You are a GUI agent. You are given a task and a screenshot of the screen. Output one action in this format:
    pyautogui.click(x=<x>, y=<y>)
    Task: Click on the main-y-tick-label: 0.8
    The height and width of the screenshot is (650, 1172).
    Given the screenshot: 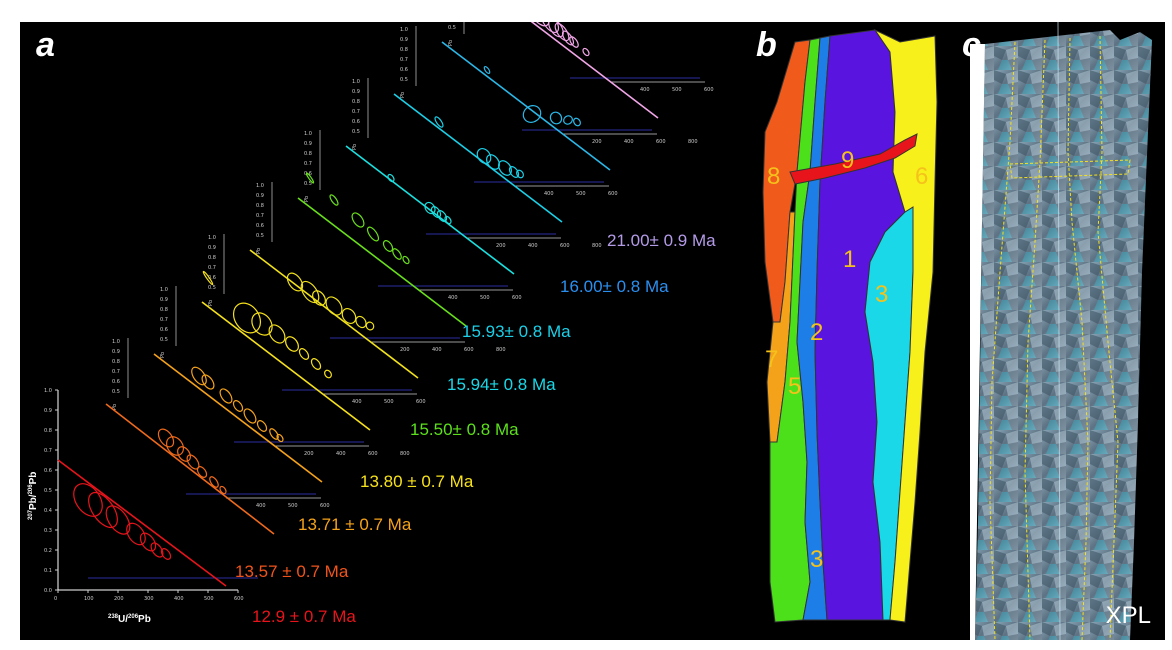 What is the action you would take?
    pyautogui.click(x=48, y=431)
    